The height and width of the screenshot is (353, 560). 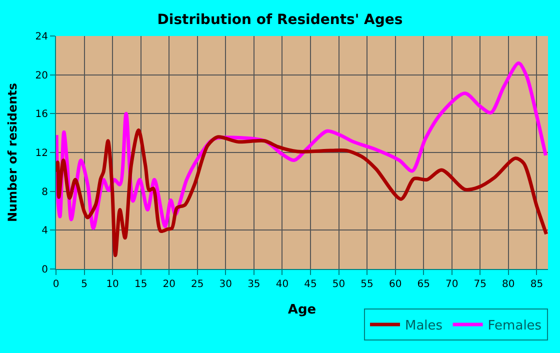 I want to click on x-tick-label: 20, so click(x=169, y=284).